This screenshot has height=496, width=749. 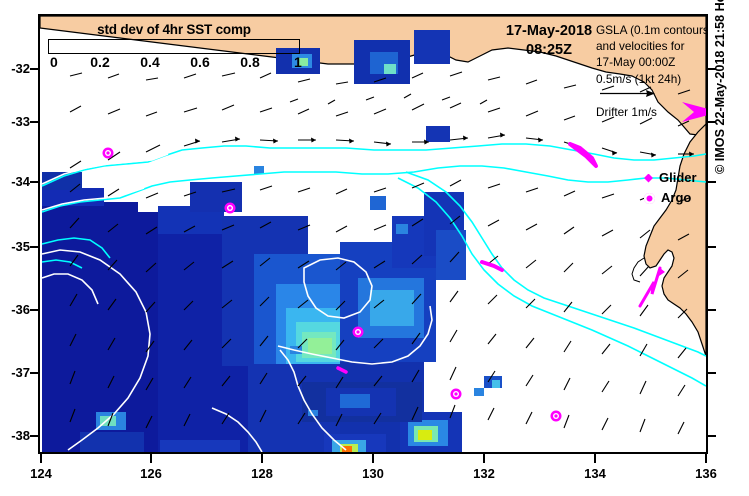 I want to click on legend-label-argo: Argo, so click(x=676, y=197).